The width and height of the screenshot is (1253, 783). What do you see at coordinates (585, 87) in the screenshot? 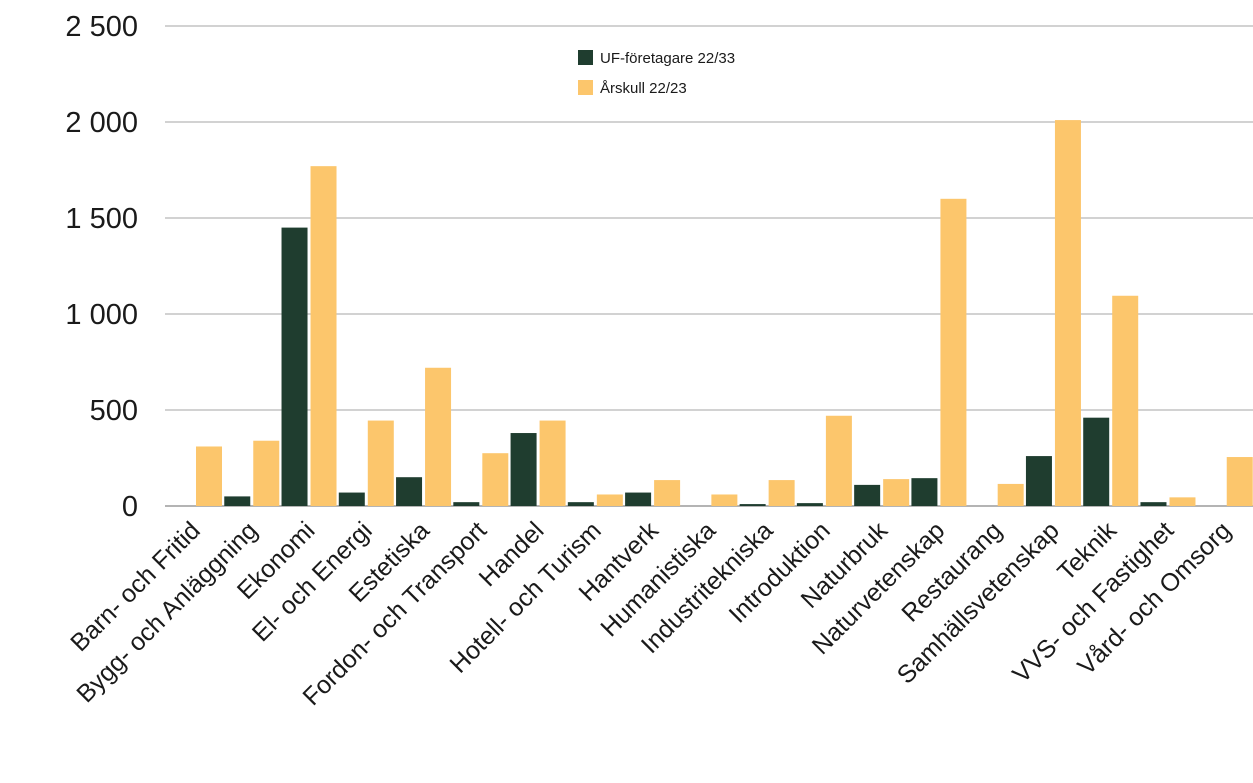
I see `legend-swatch-arskull` at bounding box center [585, 87].